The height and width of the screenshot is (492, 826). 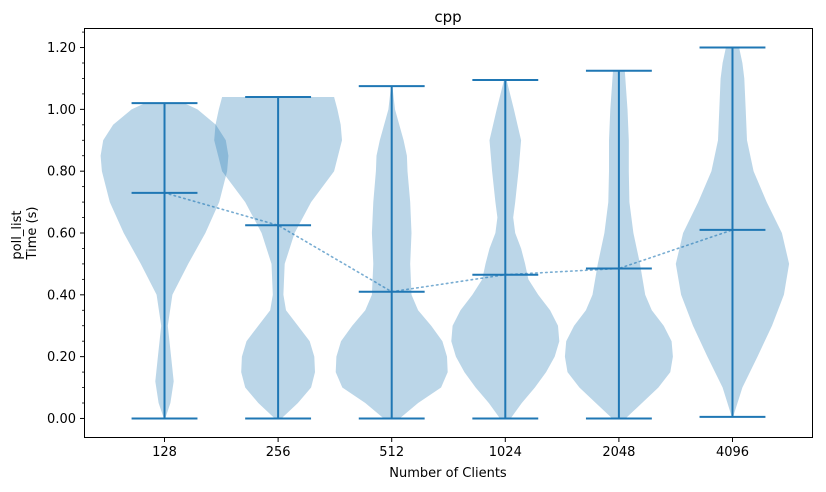 What do you see at coordinates (618, 244) in the screenshot?
I see `violin-2048` at bounding box center [618, 244].